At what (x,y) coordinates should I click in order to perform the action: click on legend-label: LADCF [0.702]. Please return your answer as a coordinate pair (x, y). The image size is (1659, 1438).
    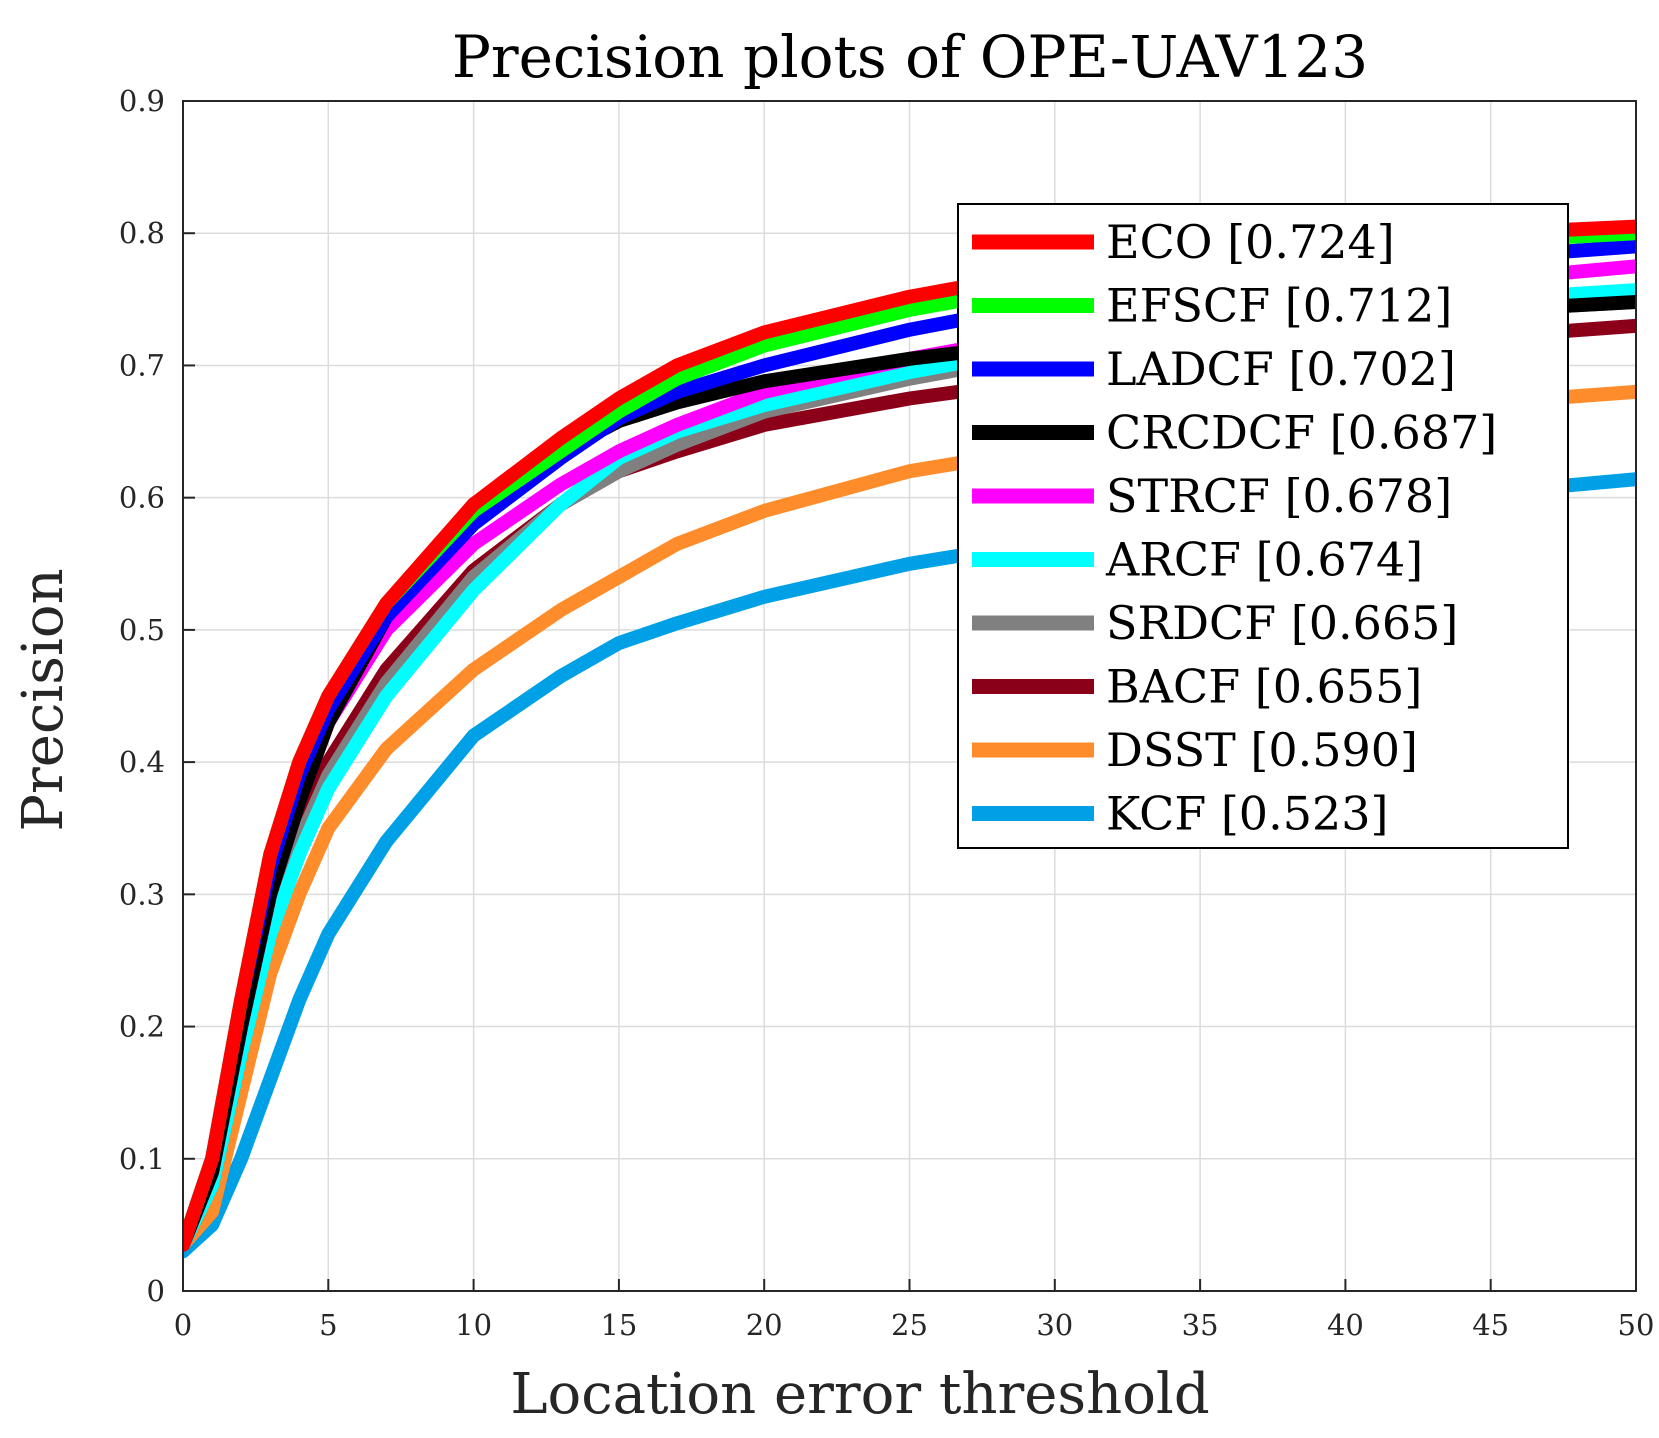
    Looking at the image, I should click on (1281, 369).